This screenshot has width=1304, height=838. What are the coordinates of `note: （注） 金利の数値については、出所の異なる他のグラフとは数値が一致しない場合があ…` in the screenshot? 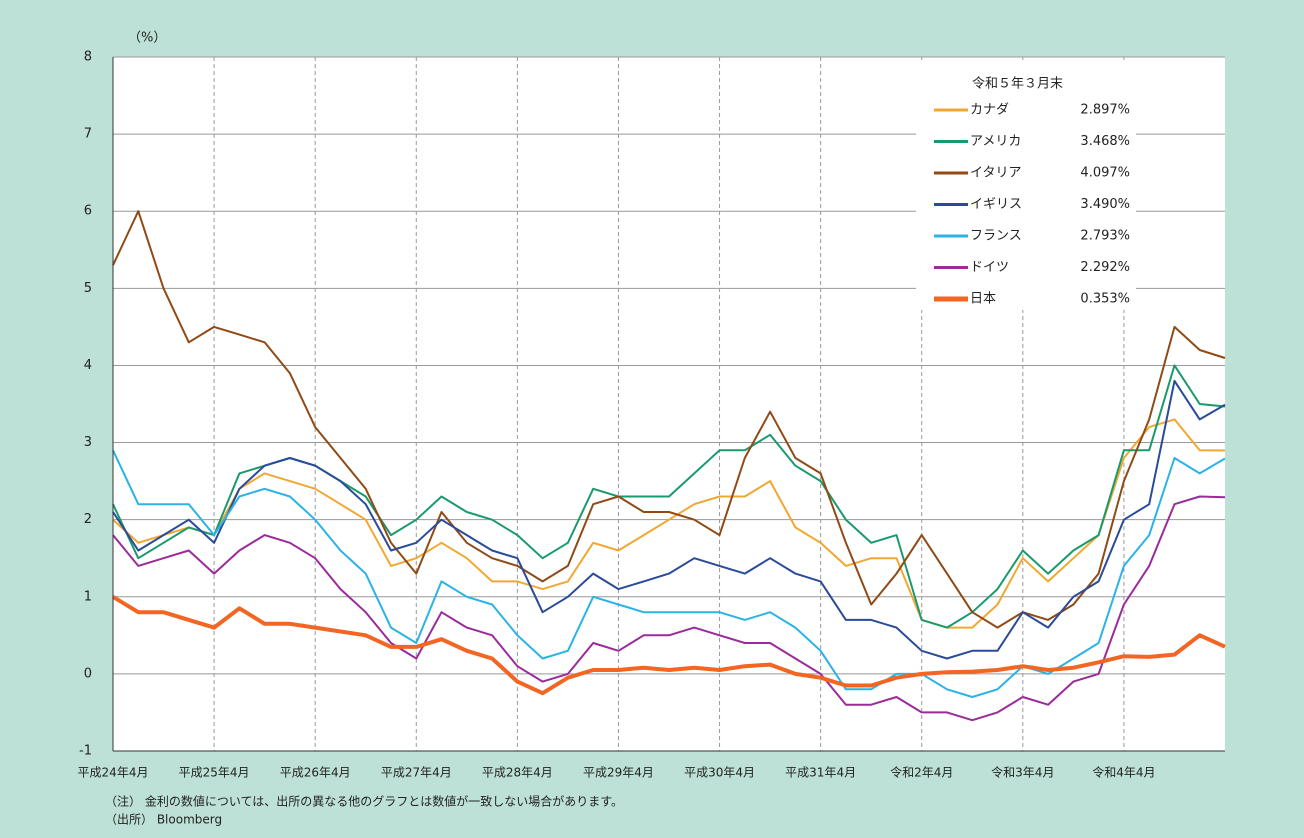 It's located at (364, 801).